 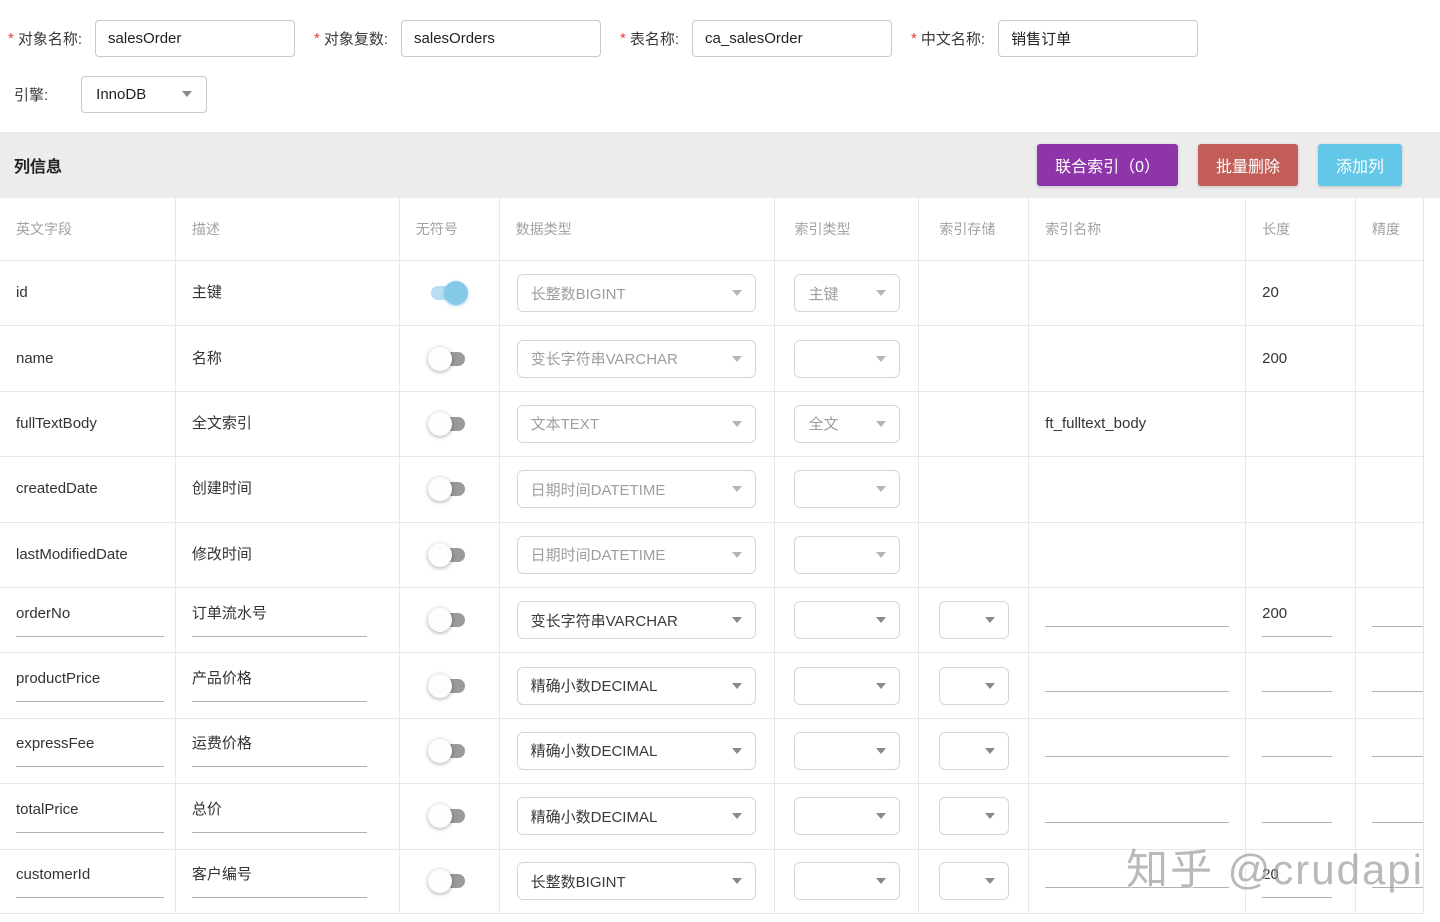 What do you see at coordinates (221, 554) in the screenshot?
I see `description-input: 修改时间` at bounding box center [221, 554].